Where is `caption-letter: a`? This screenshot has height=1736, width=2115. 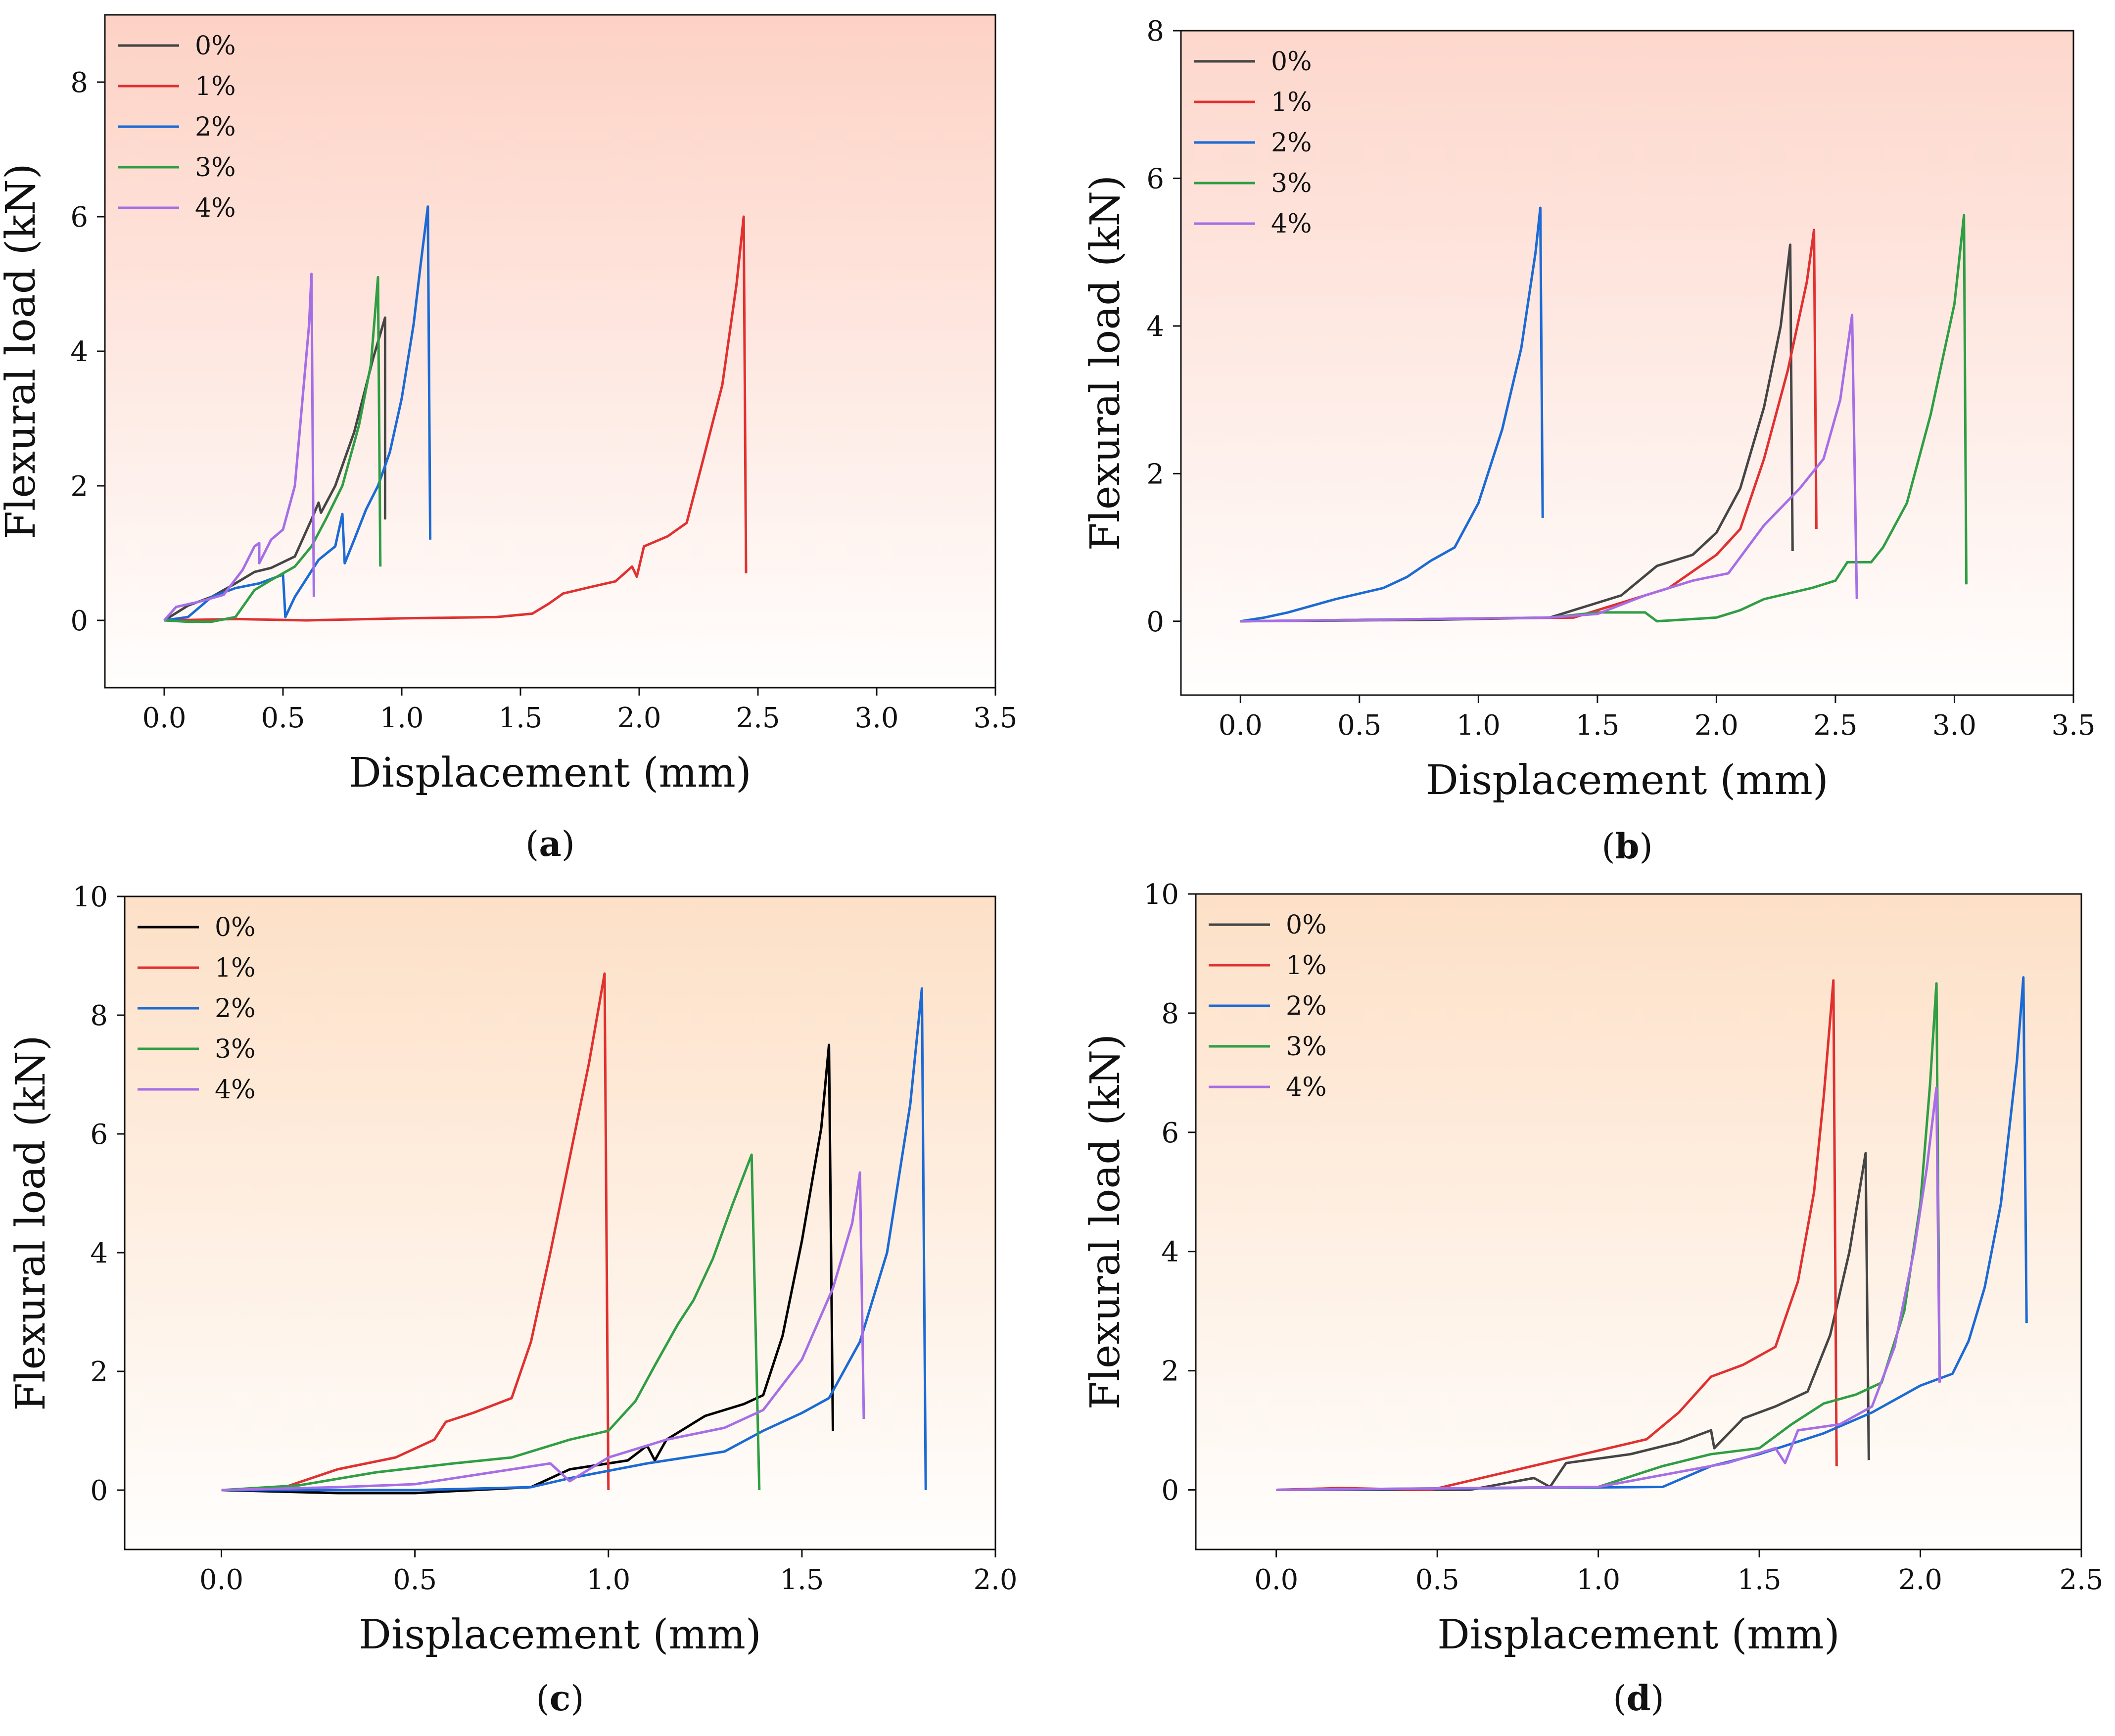
caption-letter: a is located at coordinates (550, 843).